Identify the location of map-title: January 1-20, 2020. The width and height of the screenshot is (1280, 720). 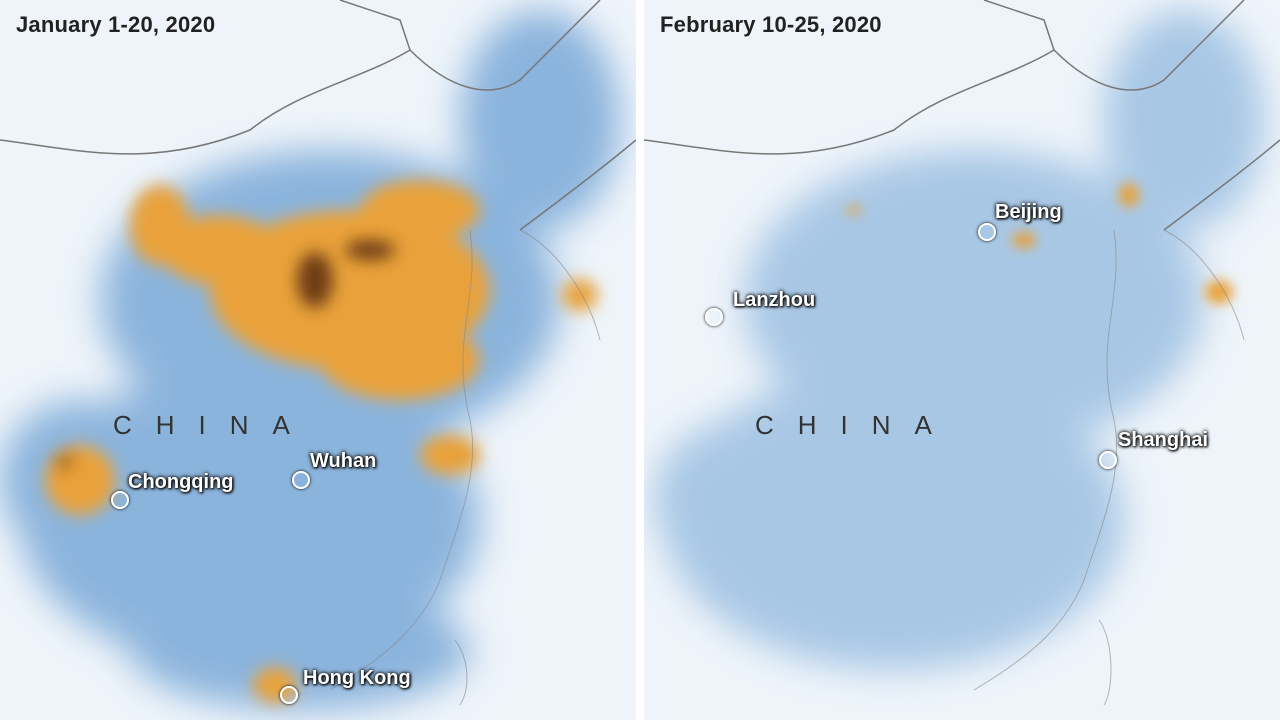
(116, 24).